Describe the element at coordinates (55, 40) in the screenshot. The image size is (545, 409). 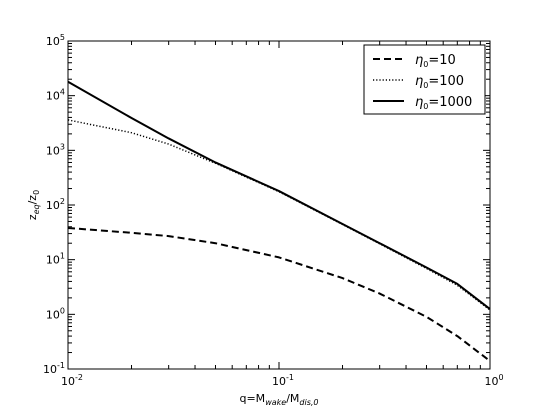
I see `y-tick-label: 10⁵` at that location.